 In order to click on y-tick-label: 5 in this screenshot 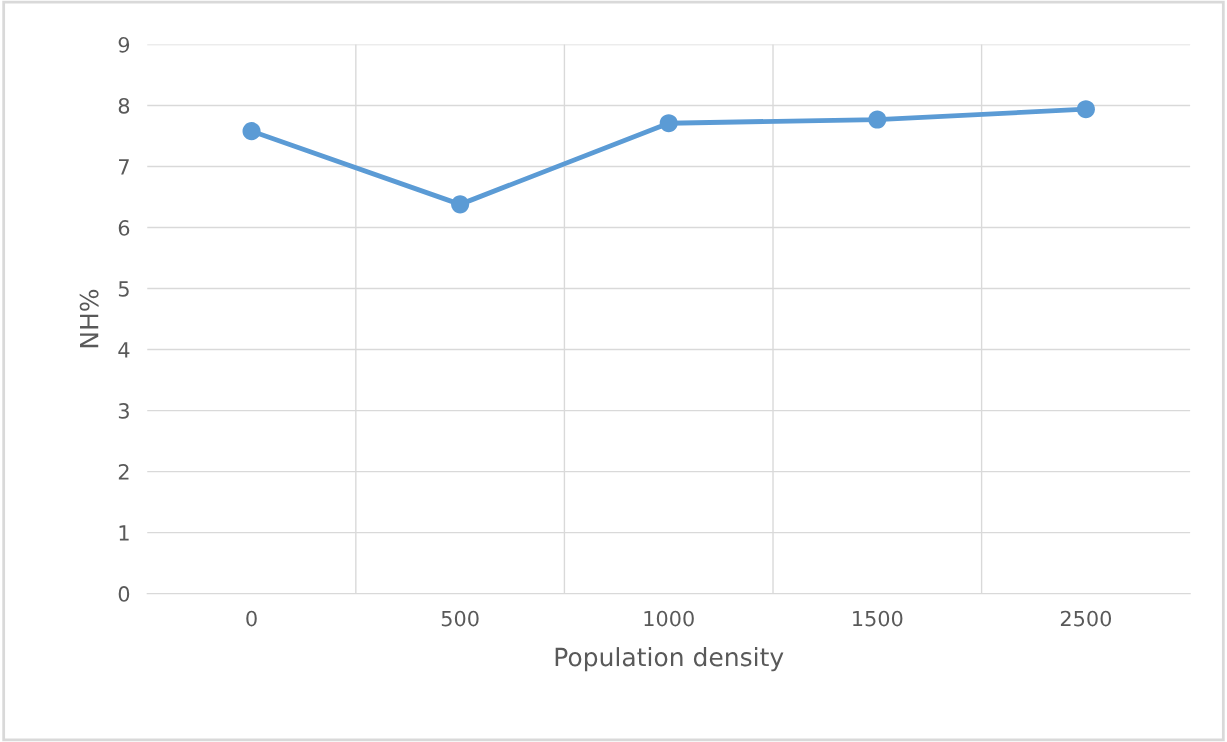, I will do `click(123, 289)`.